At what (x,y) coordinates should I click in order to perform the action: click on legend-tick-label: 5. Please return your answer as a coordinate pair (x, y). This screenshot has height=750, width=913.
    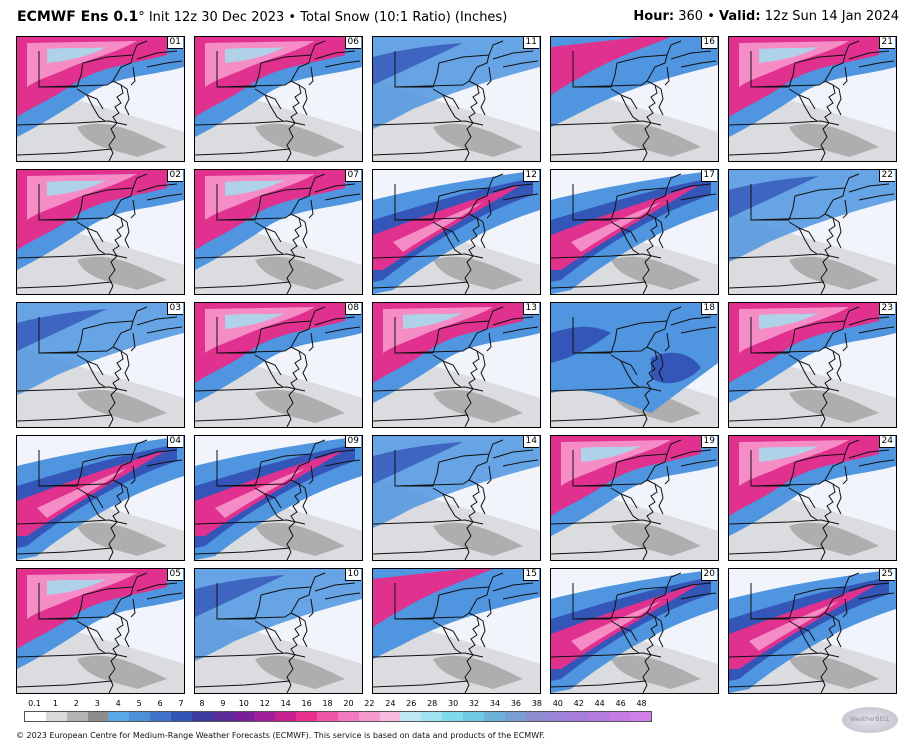
    Looking at the image, I should click on (139, 703).